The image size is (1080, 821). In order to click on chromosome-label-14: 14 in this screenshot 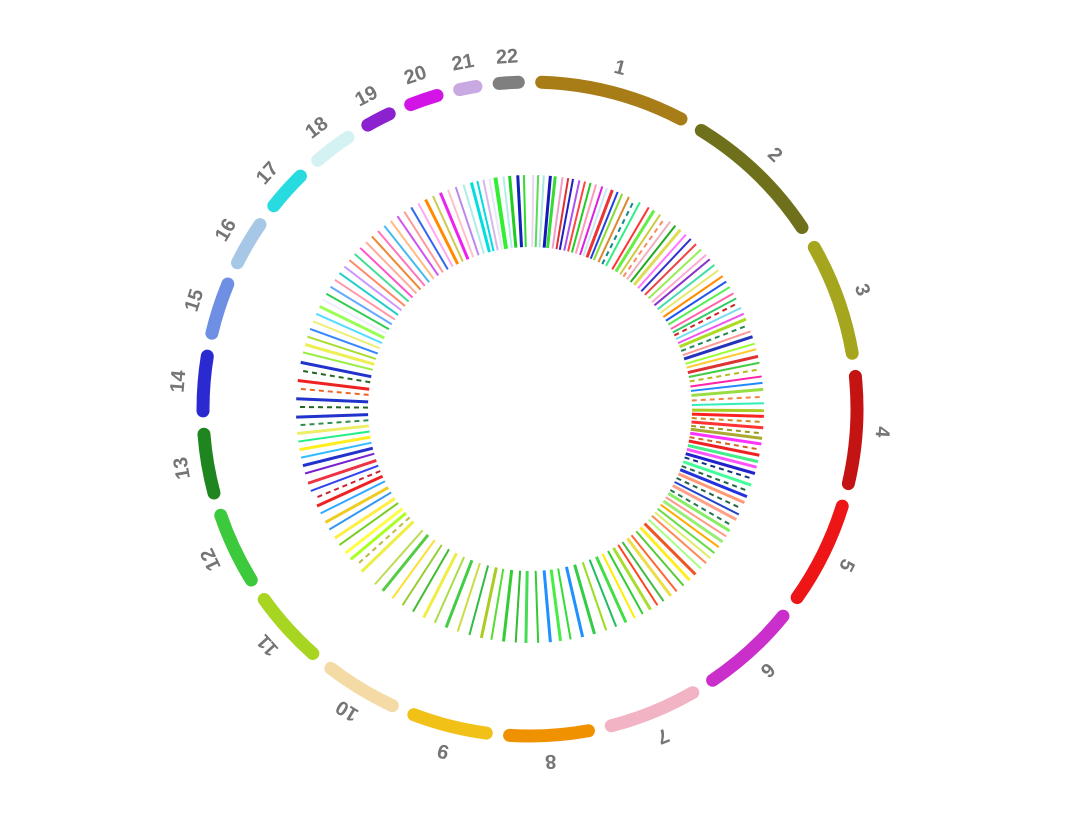, I will do `click(179, 381)`.